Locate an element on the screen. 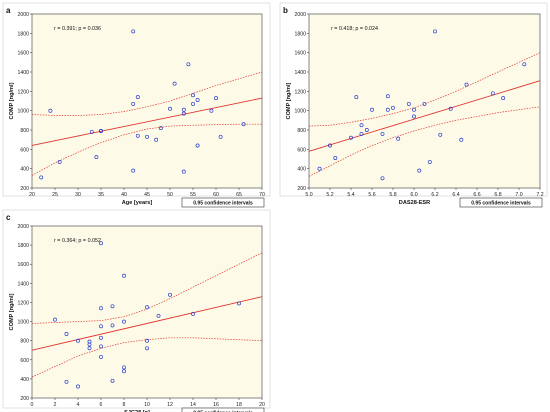 The image size is (550, 412). x-tick-label: 5.4 is located at coordinates (350, 195).